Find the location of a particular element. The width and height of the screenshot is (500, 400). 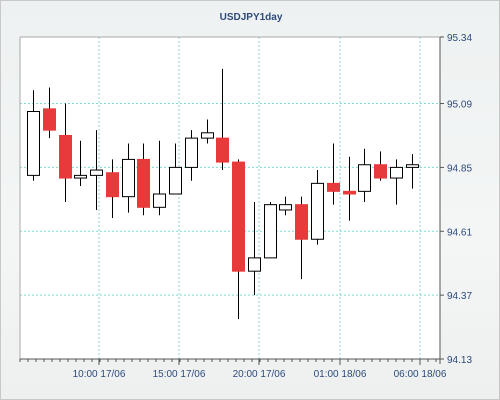

y-tick-label: 95.34 is located at coordinates (459, 38).